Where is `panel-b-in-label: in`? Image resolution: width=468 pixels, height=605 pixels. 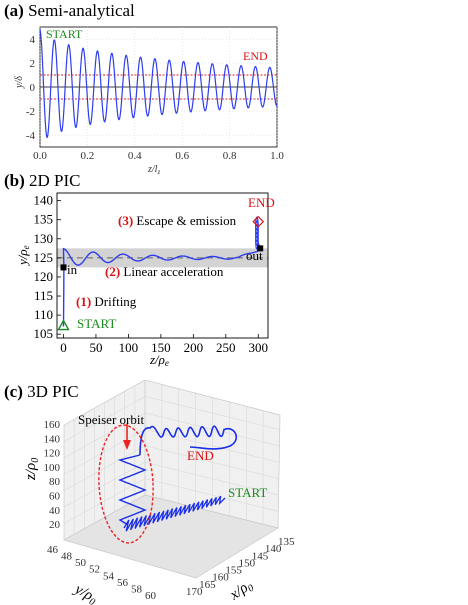 panel-b-in-label: in is located at coordinates (72, 269).